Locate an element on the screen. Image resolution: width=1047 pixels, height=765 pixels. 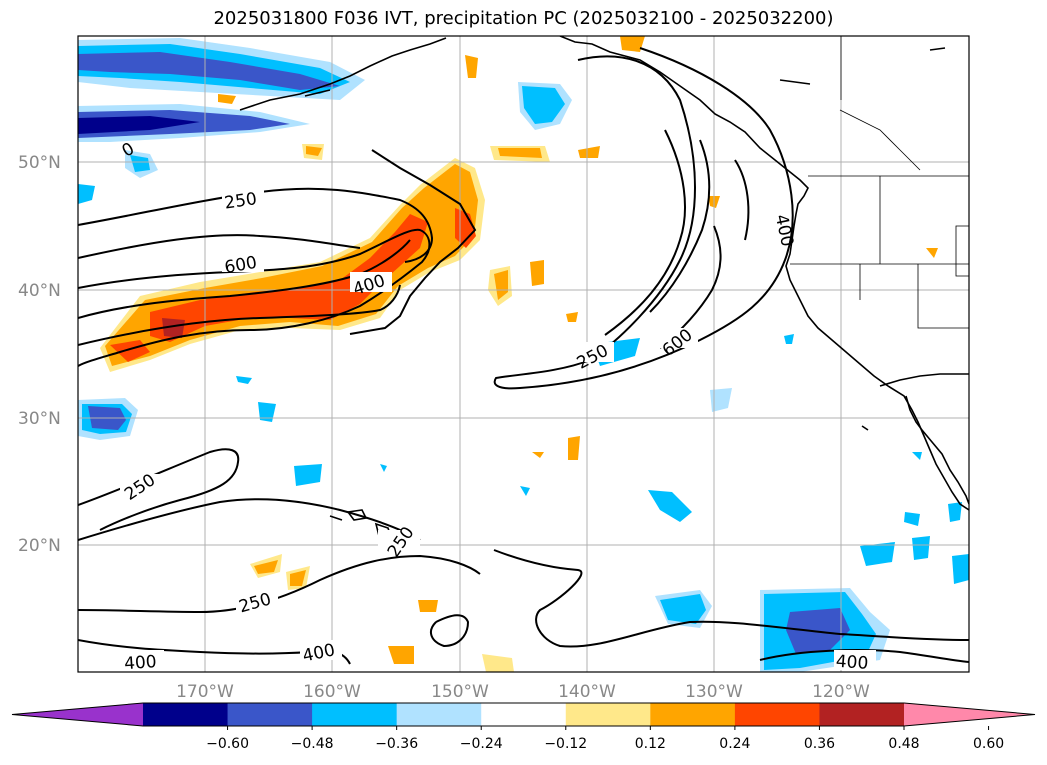
colorbar-outline is located at coordinates (523, 714).